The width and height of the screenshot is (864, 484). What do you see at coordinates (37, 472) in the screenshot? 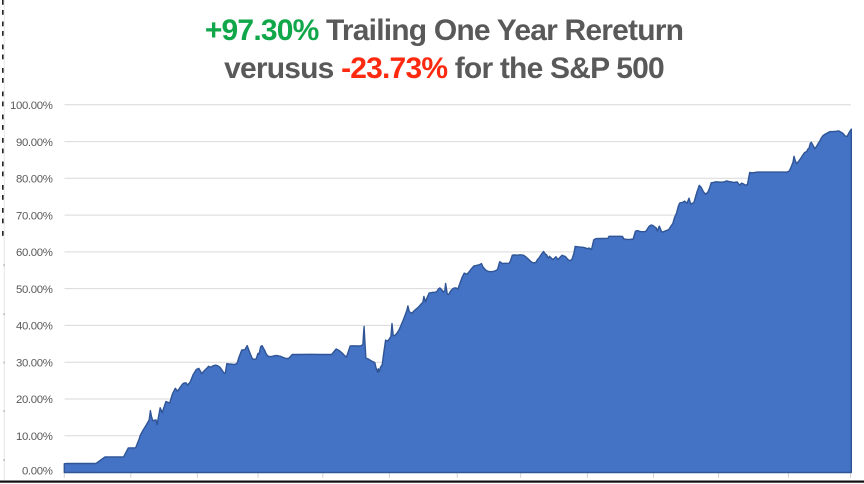
I see `svg-text: 0.00%` at bounding box center [37, 472].